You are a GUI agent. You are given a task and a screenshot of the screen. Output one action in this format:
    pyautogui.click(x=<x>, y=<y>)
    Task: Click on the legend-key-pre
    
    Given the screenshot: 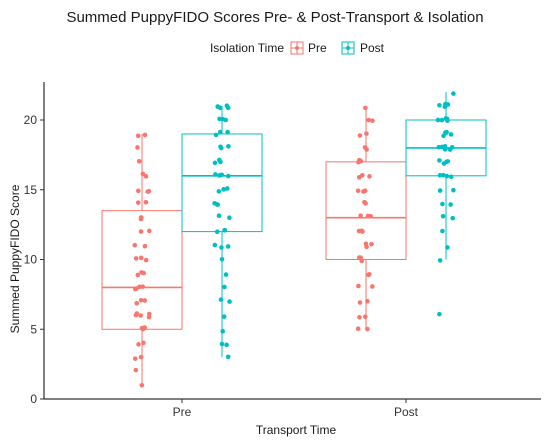 What is the action you would take?
    pyautogui.click(x=297, y=48)
    